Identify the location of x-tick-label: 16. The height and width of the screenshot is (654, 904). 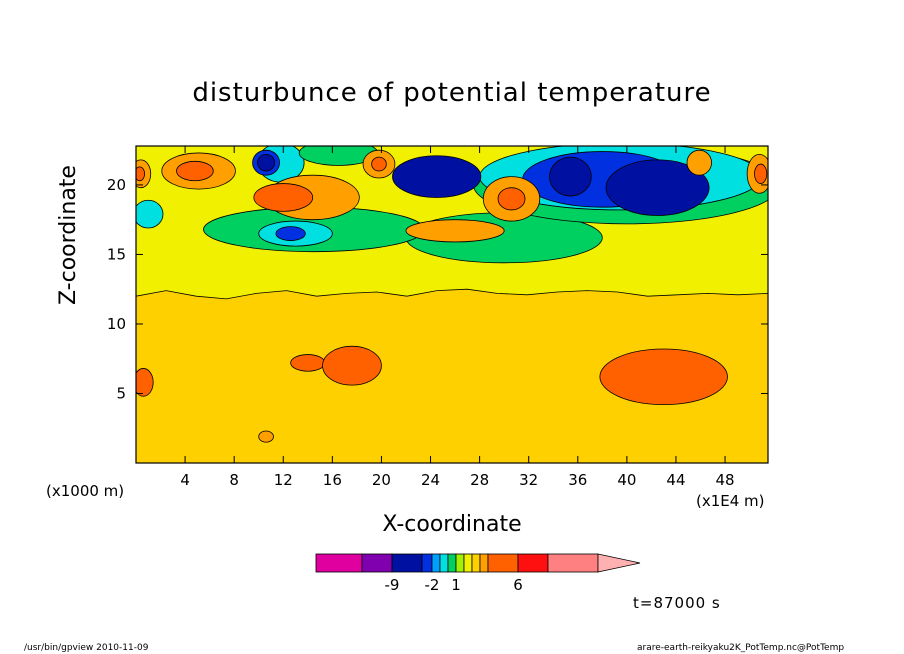
(332, 480).